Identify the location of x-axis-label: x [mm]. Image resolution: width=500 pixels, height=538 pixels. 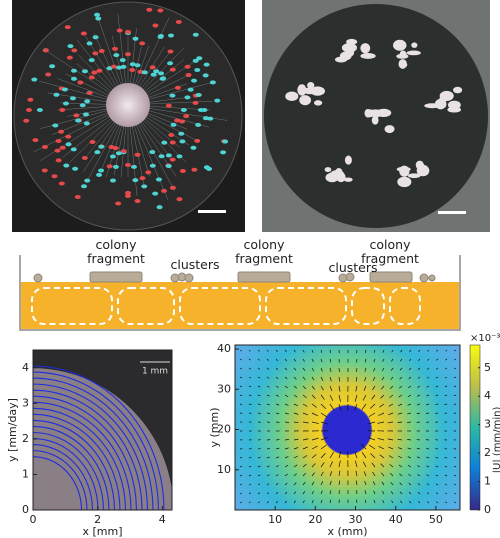
(102, 531).